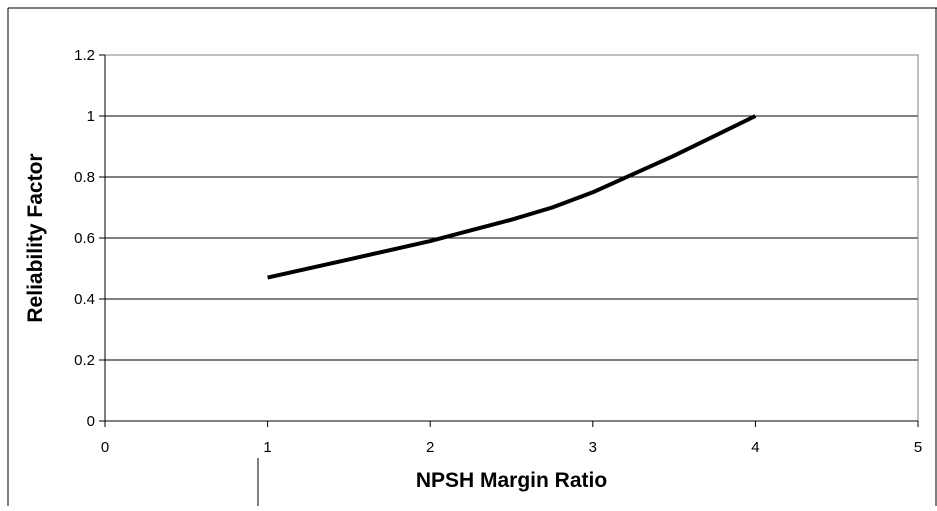 The width and height of the screenshot is (937, 511). I want to click on x-tick-label: 0, so click(105, 447).